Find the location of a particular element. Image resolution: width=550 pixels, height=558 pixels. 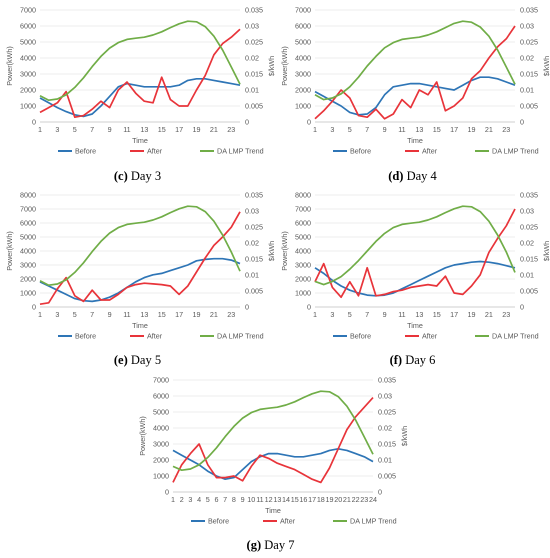

x-tick-label: 22 is located at coordinates (356, 499).